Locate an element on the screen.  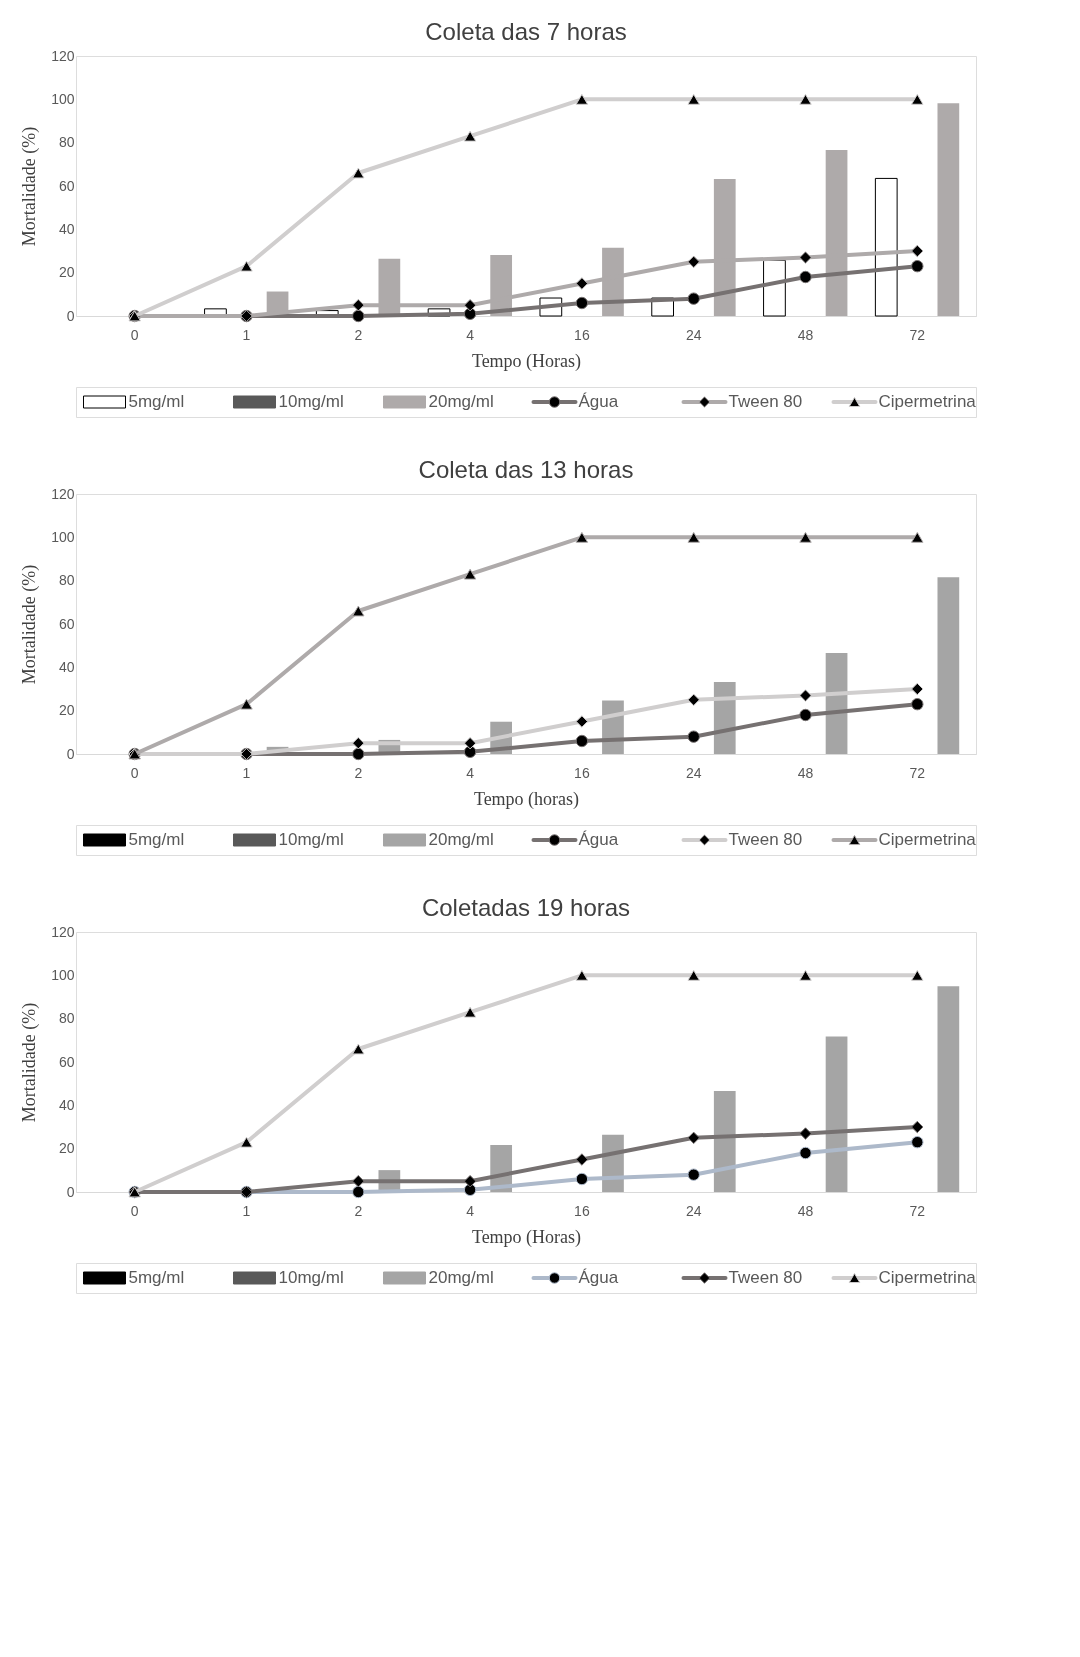
chart-title: Coletadas 19 horas is located at coordinates (526, 907).